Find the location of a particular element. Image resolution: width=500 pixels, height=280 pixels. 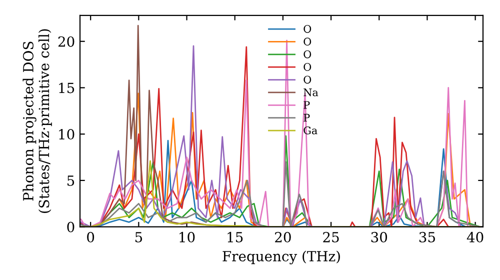

x-tick-label: 0 is located at coordinates (90, 237).